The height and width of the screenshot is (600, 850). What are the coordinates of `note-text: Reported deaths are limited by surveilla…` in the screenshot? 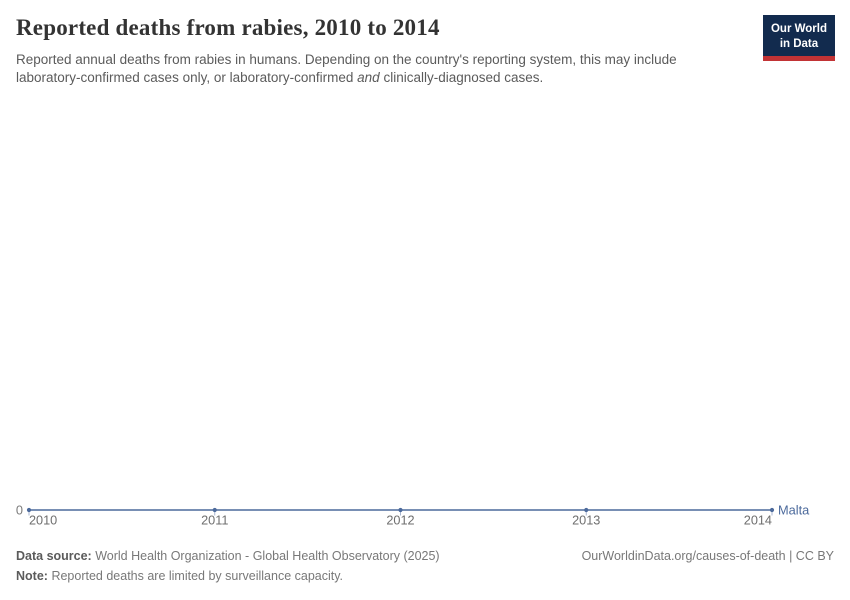 It's located at (197, 576).